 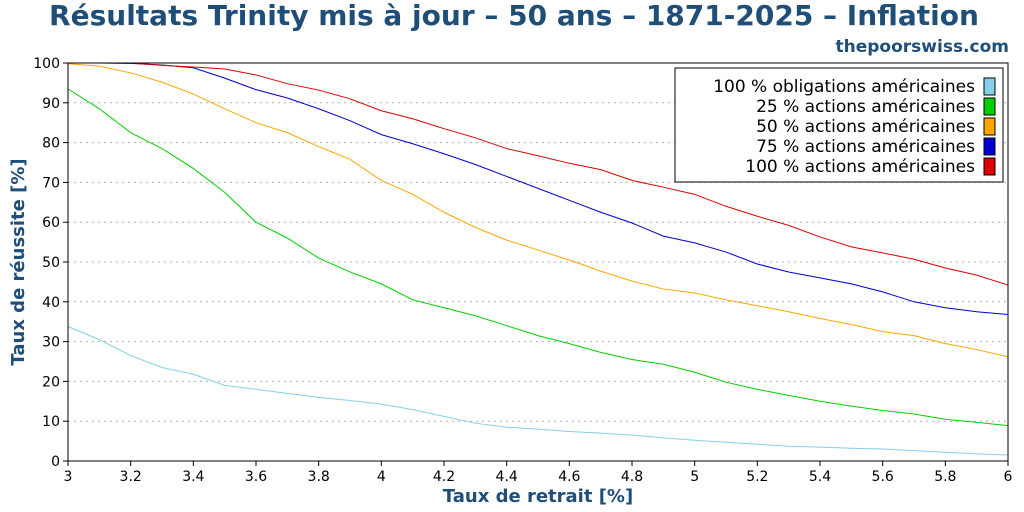 What do you see at coordinates (757, 477) in the screenshot?
I see `x-tick-label: 5.2` at bounding box center [757, 477].